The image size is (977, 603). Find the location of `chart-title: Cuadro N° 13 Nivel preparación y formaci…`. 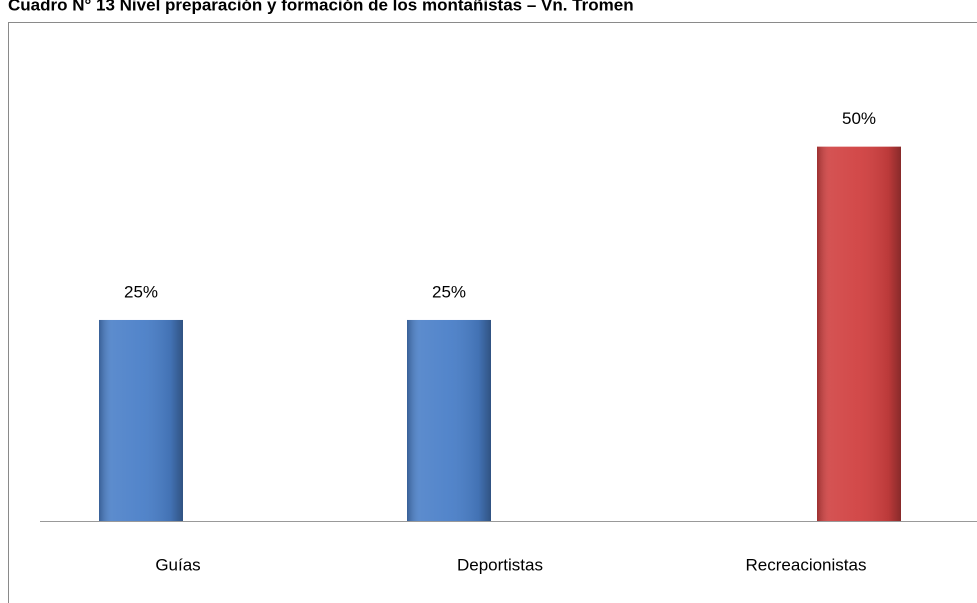

chart-title: Cuadro N° 13 Nivel preparación y formaci… is located at coordinates (321, 7).